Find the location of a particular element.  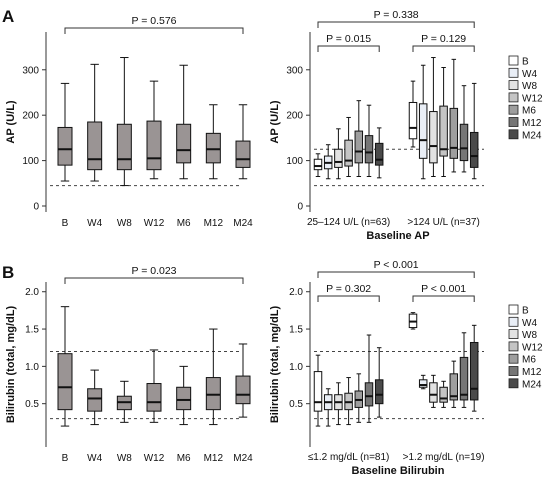

b-left-box-W4 is located at coordinates (95, 397).